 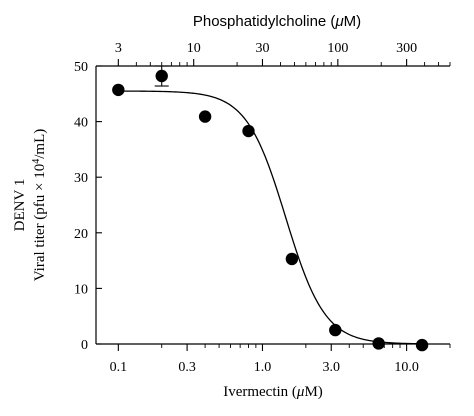 I want to click on y-tick-label: 0, so click(x=84, y=345).